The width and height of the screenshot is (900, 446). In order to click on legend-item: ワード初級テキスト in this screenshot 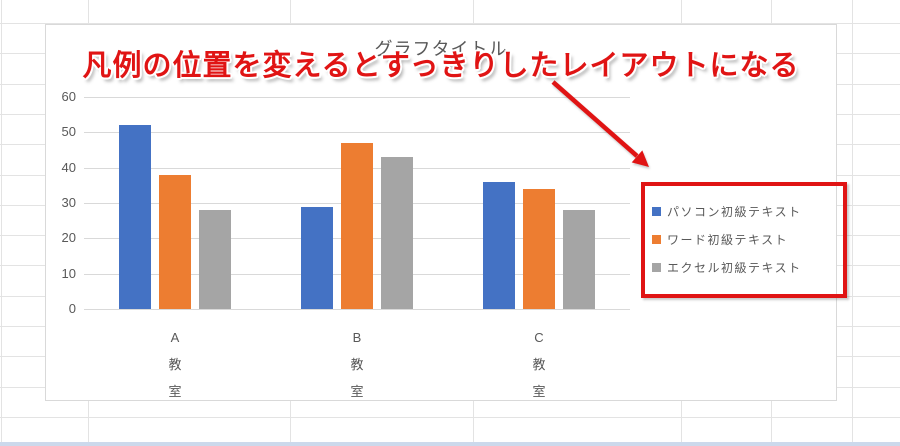, I will do `click(727, 239)`.